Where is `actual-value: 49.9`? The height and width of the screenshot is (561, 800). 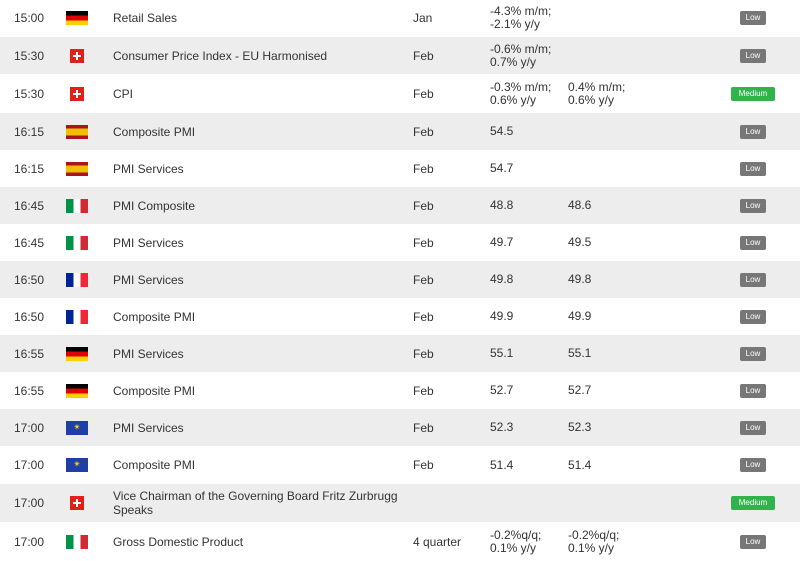 actual-value: 49.9 is located at coordinates (527, 316).